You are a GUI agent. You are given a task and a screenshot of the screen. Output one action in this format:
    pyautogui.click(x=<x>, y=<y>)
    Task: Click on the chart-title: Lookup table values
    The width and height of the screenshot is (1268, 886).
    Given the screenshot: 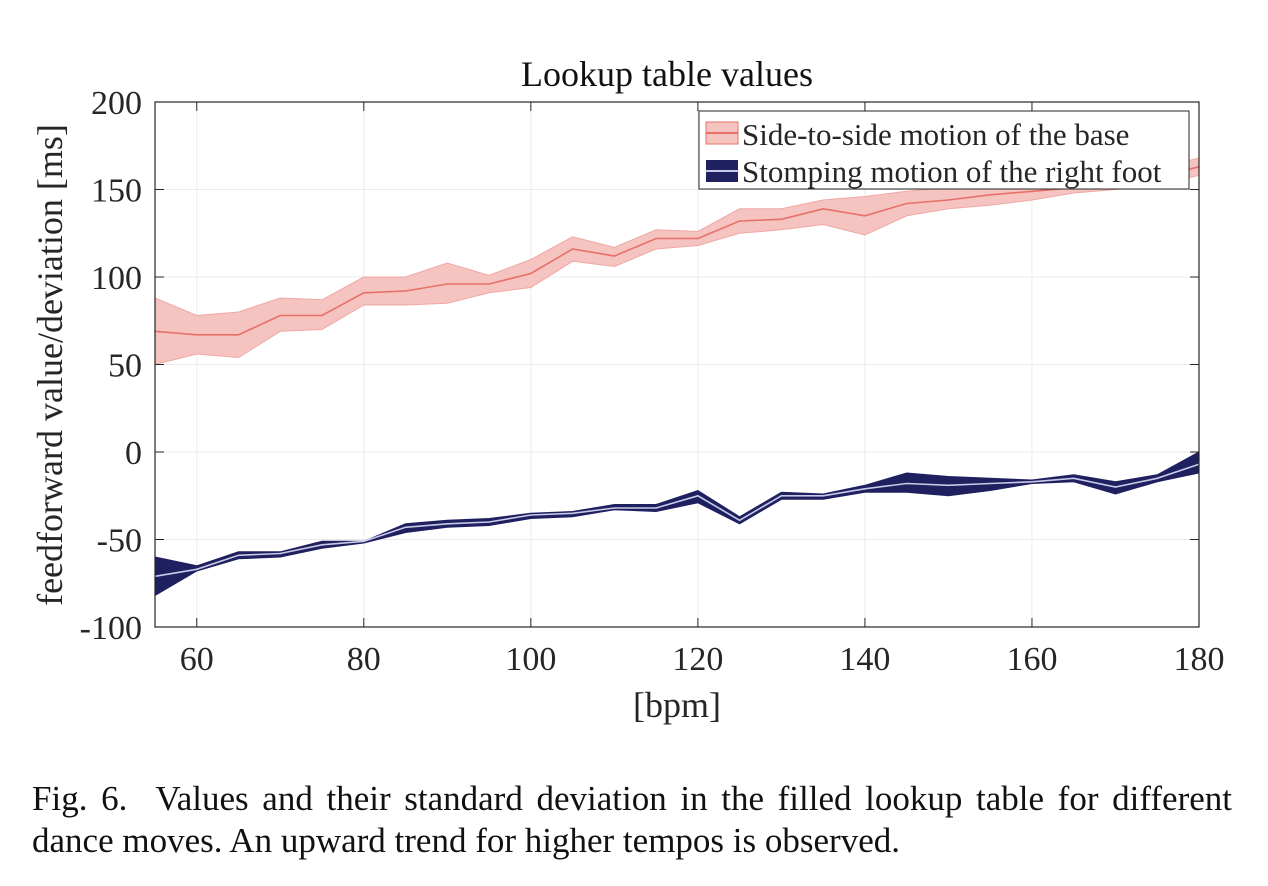 What is the action you would take?
    pyautogui.click(x=667, y=74)
    